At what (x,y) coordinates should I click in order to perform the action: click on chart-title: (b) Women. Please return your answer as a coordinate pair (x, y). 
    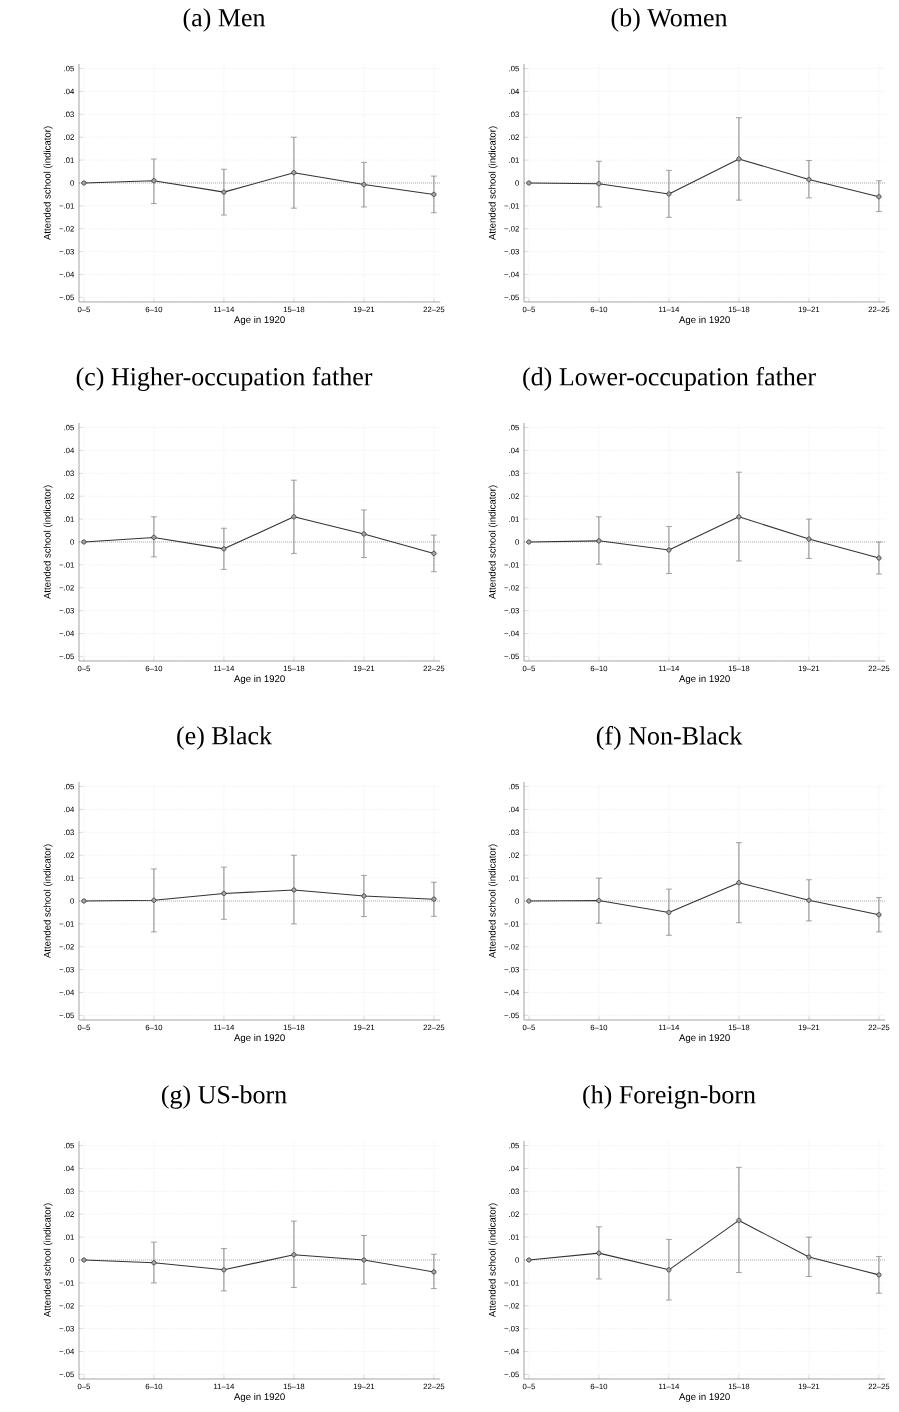
    Looking at the image, I should click on (669, 20).